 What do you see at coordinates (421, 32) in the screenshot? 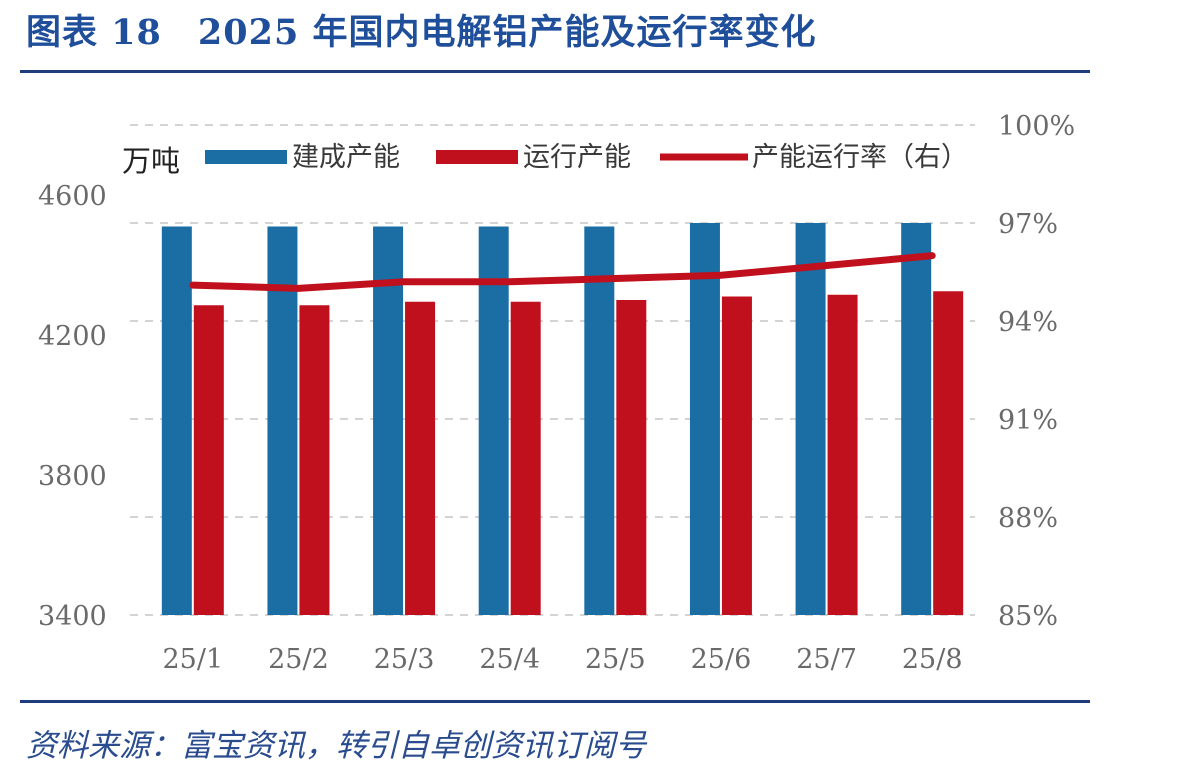
I see `figure-title: 图表 18 2025 年国内电解铝产能及运行率变化` at bounding box center [421, 32].